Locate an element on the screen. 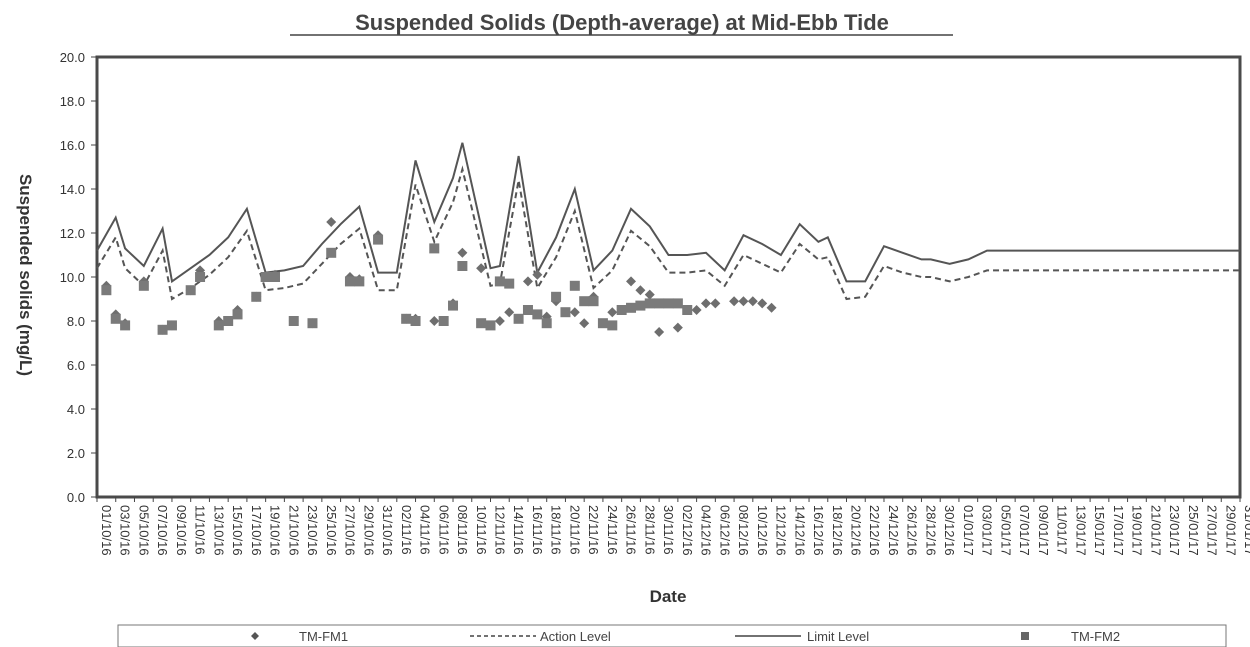 The width and height of the screenshot is (1250, 647). legend-item: TM-FM1 is located at coordinates (299, 636).